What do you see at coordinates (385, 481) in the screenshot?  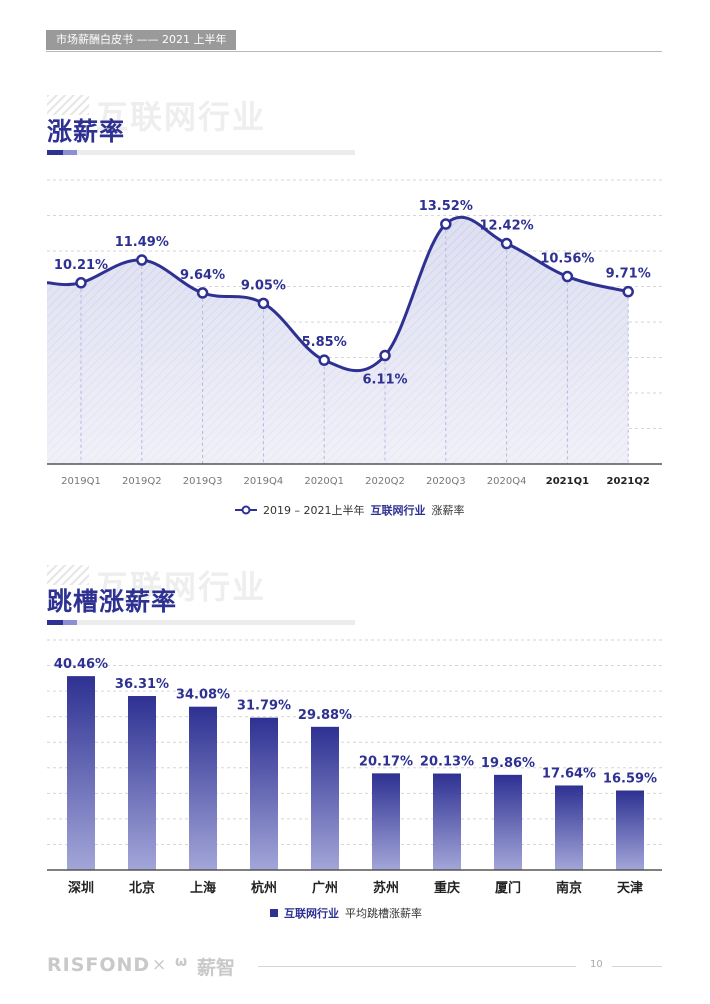 I see `x-tick-label: 2020Q2` at bounding box center [385, 481].